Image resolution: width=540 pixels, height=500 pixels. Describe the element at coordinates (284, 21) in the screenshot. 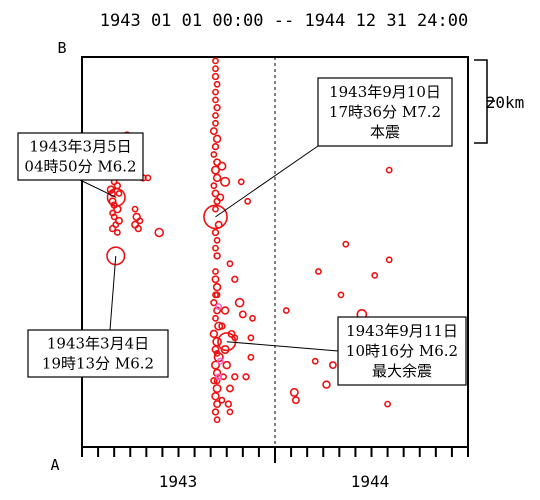

I see `chart-title: 1943 01 01 00:00 -- 1944 12 31 24:00` at that location.